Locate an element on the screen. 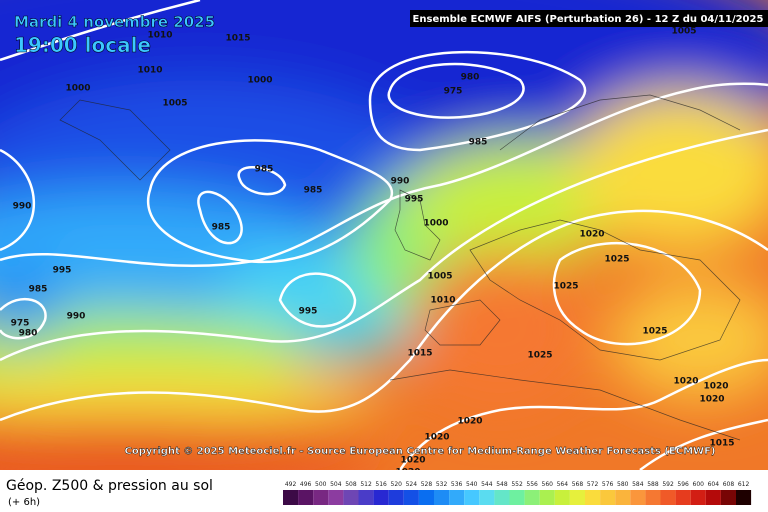 This screenshot has width=768, height=512. footer-title: Géop. Z500 & pression au sol is located at coordinates (109, 486).